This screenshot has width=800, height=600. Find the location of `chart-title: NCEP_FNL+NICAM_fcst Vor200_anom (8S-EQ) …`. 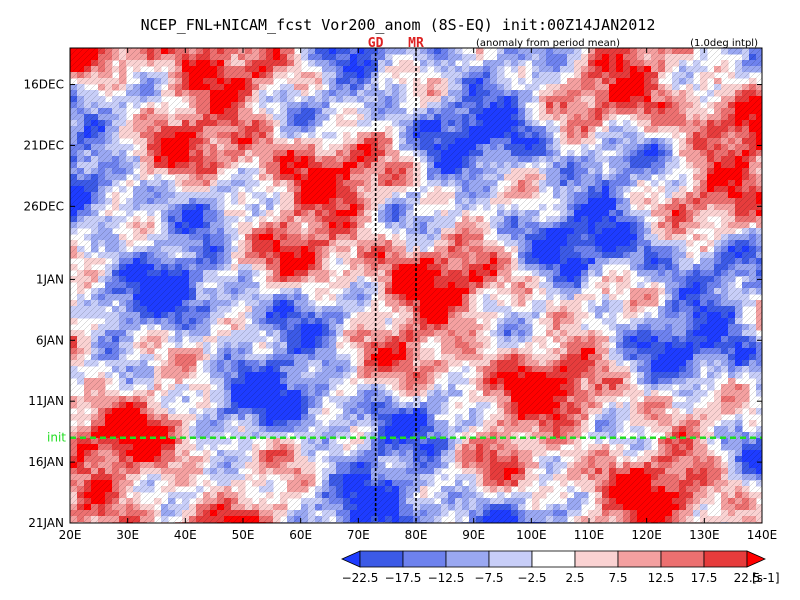

chart-title: NCEP_FNL+NICAM_fcst Vor200_anom (8S-EQ) … is located at coordinates (398, 25).